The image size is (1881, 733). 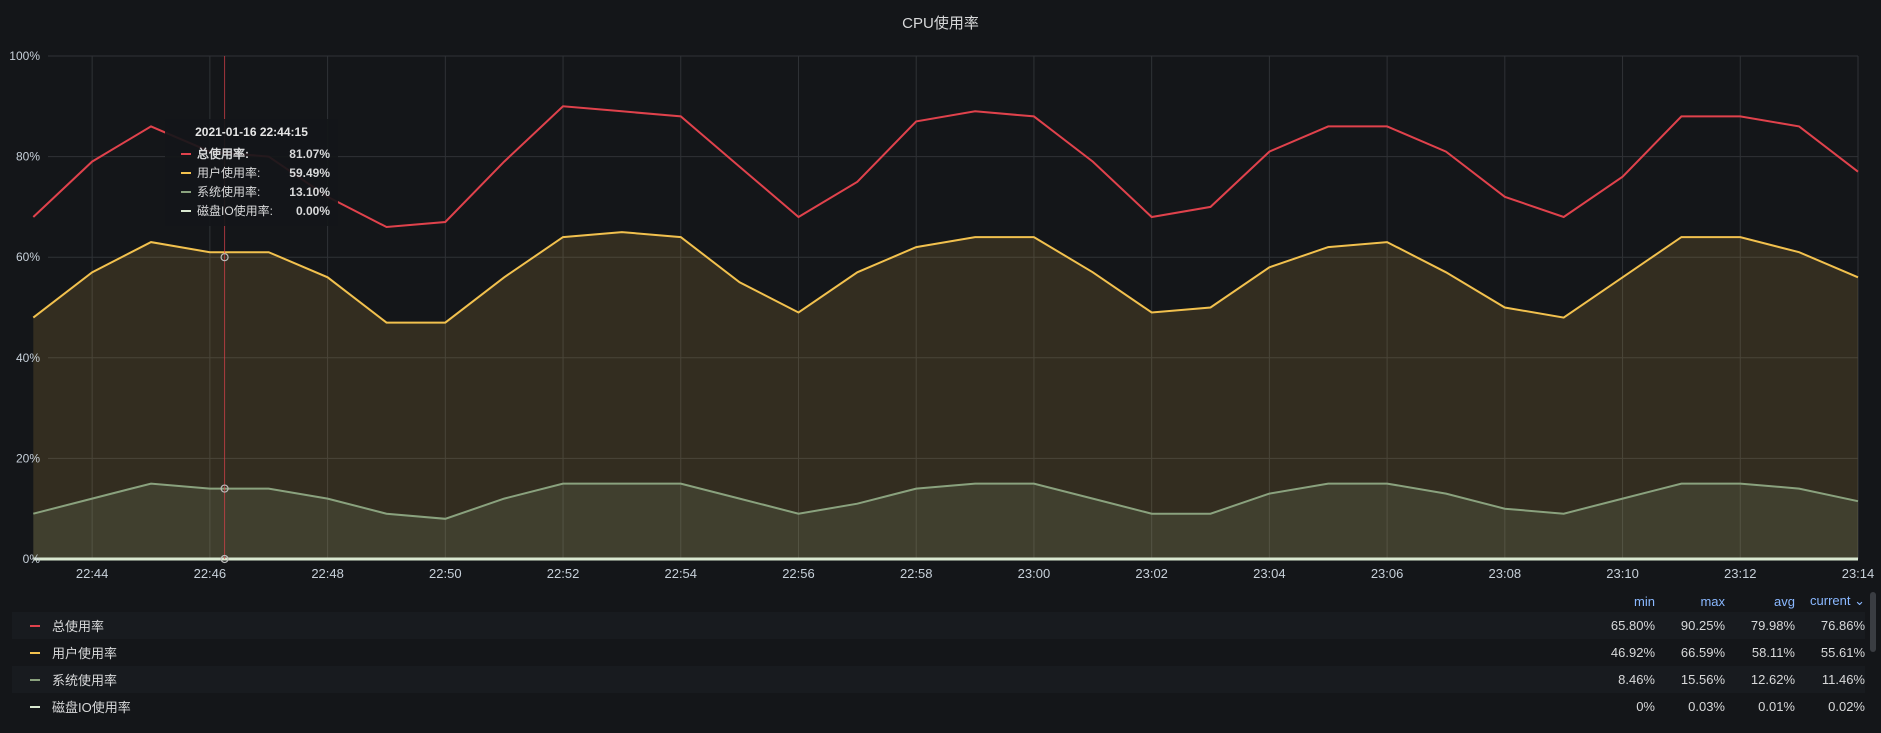 What do you see at coordinates (1702, 679) in the screenshot?
I see `legend-max: 15.56%` at bounding box center [1702, 679].